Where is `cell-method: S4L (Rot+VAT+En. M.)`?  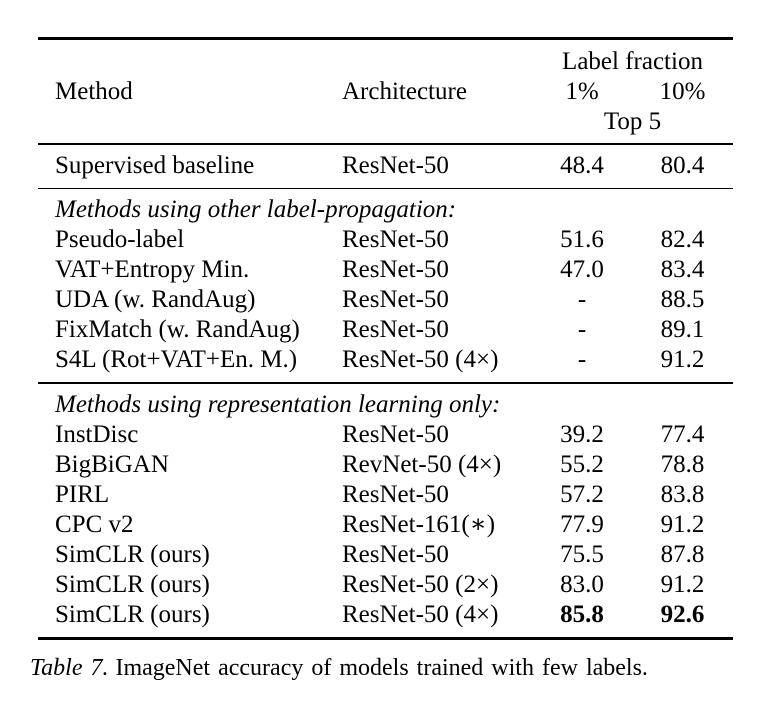
cell-method: S4L (Rot+VAT+En. M.) is located at coordinates (176, 359).